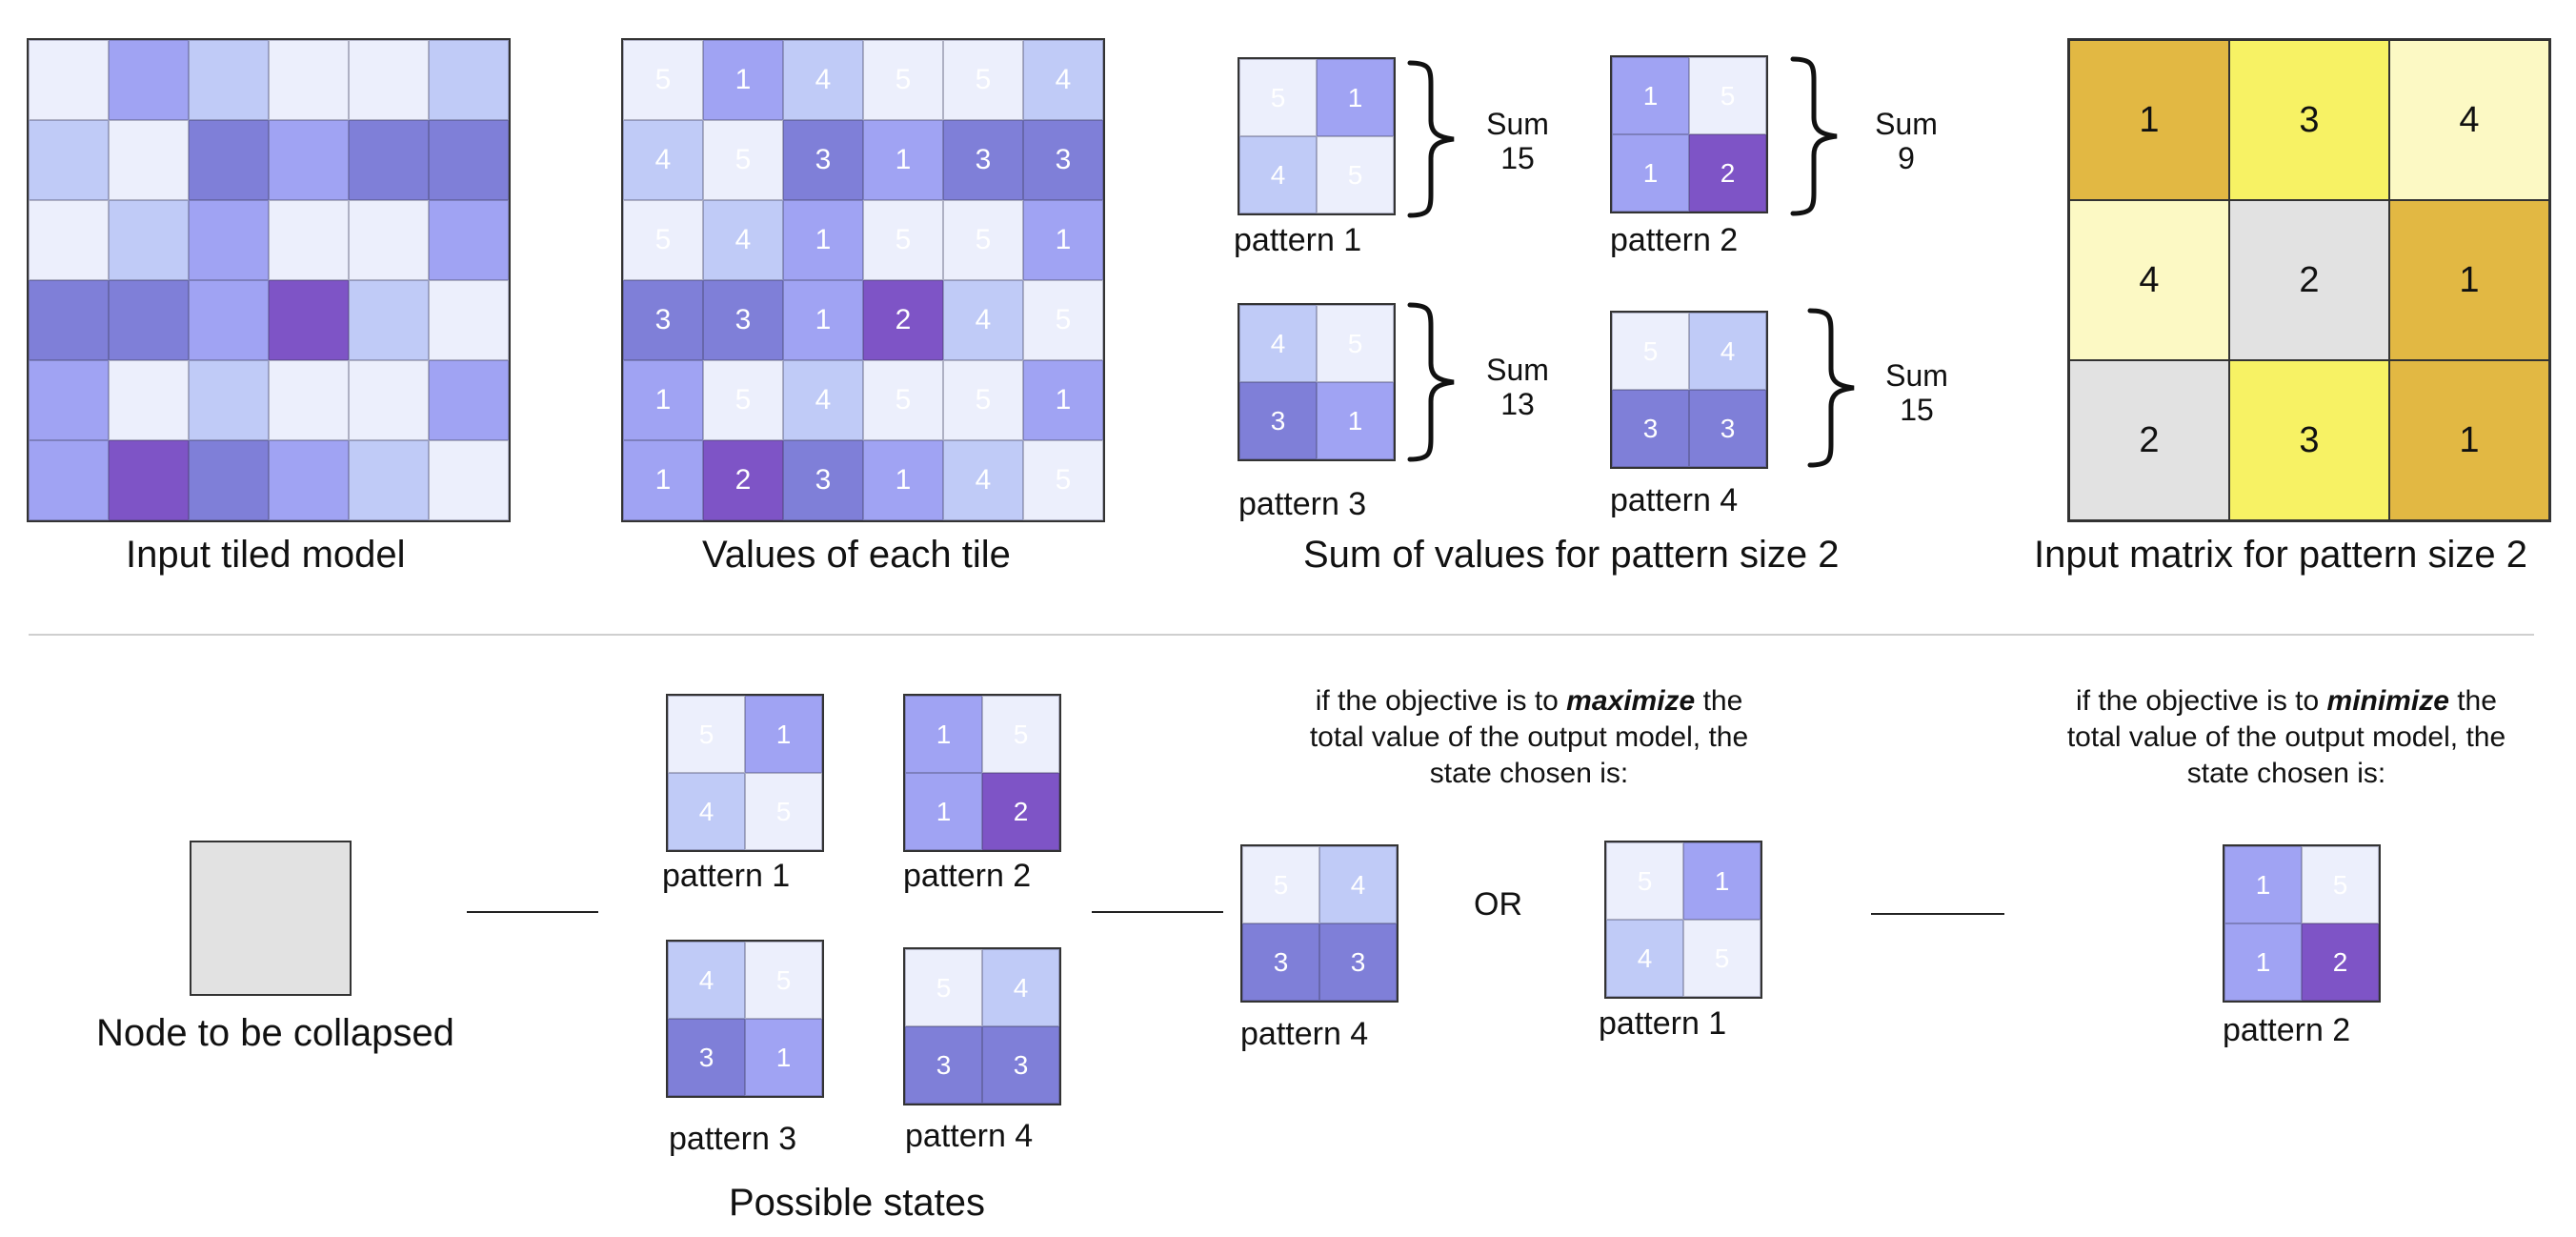  Describe the element at coordinates (2281, 555) in the screenshot. I see `caption-input-matrix: Input matrix for pattern size 2` at that location.